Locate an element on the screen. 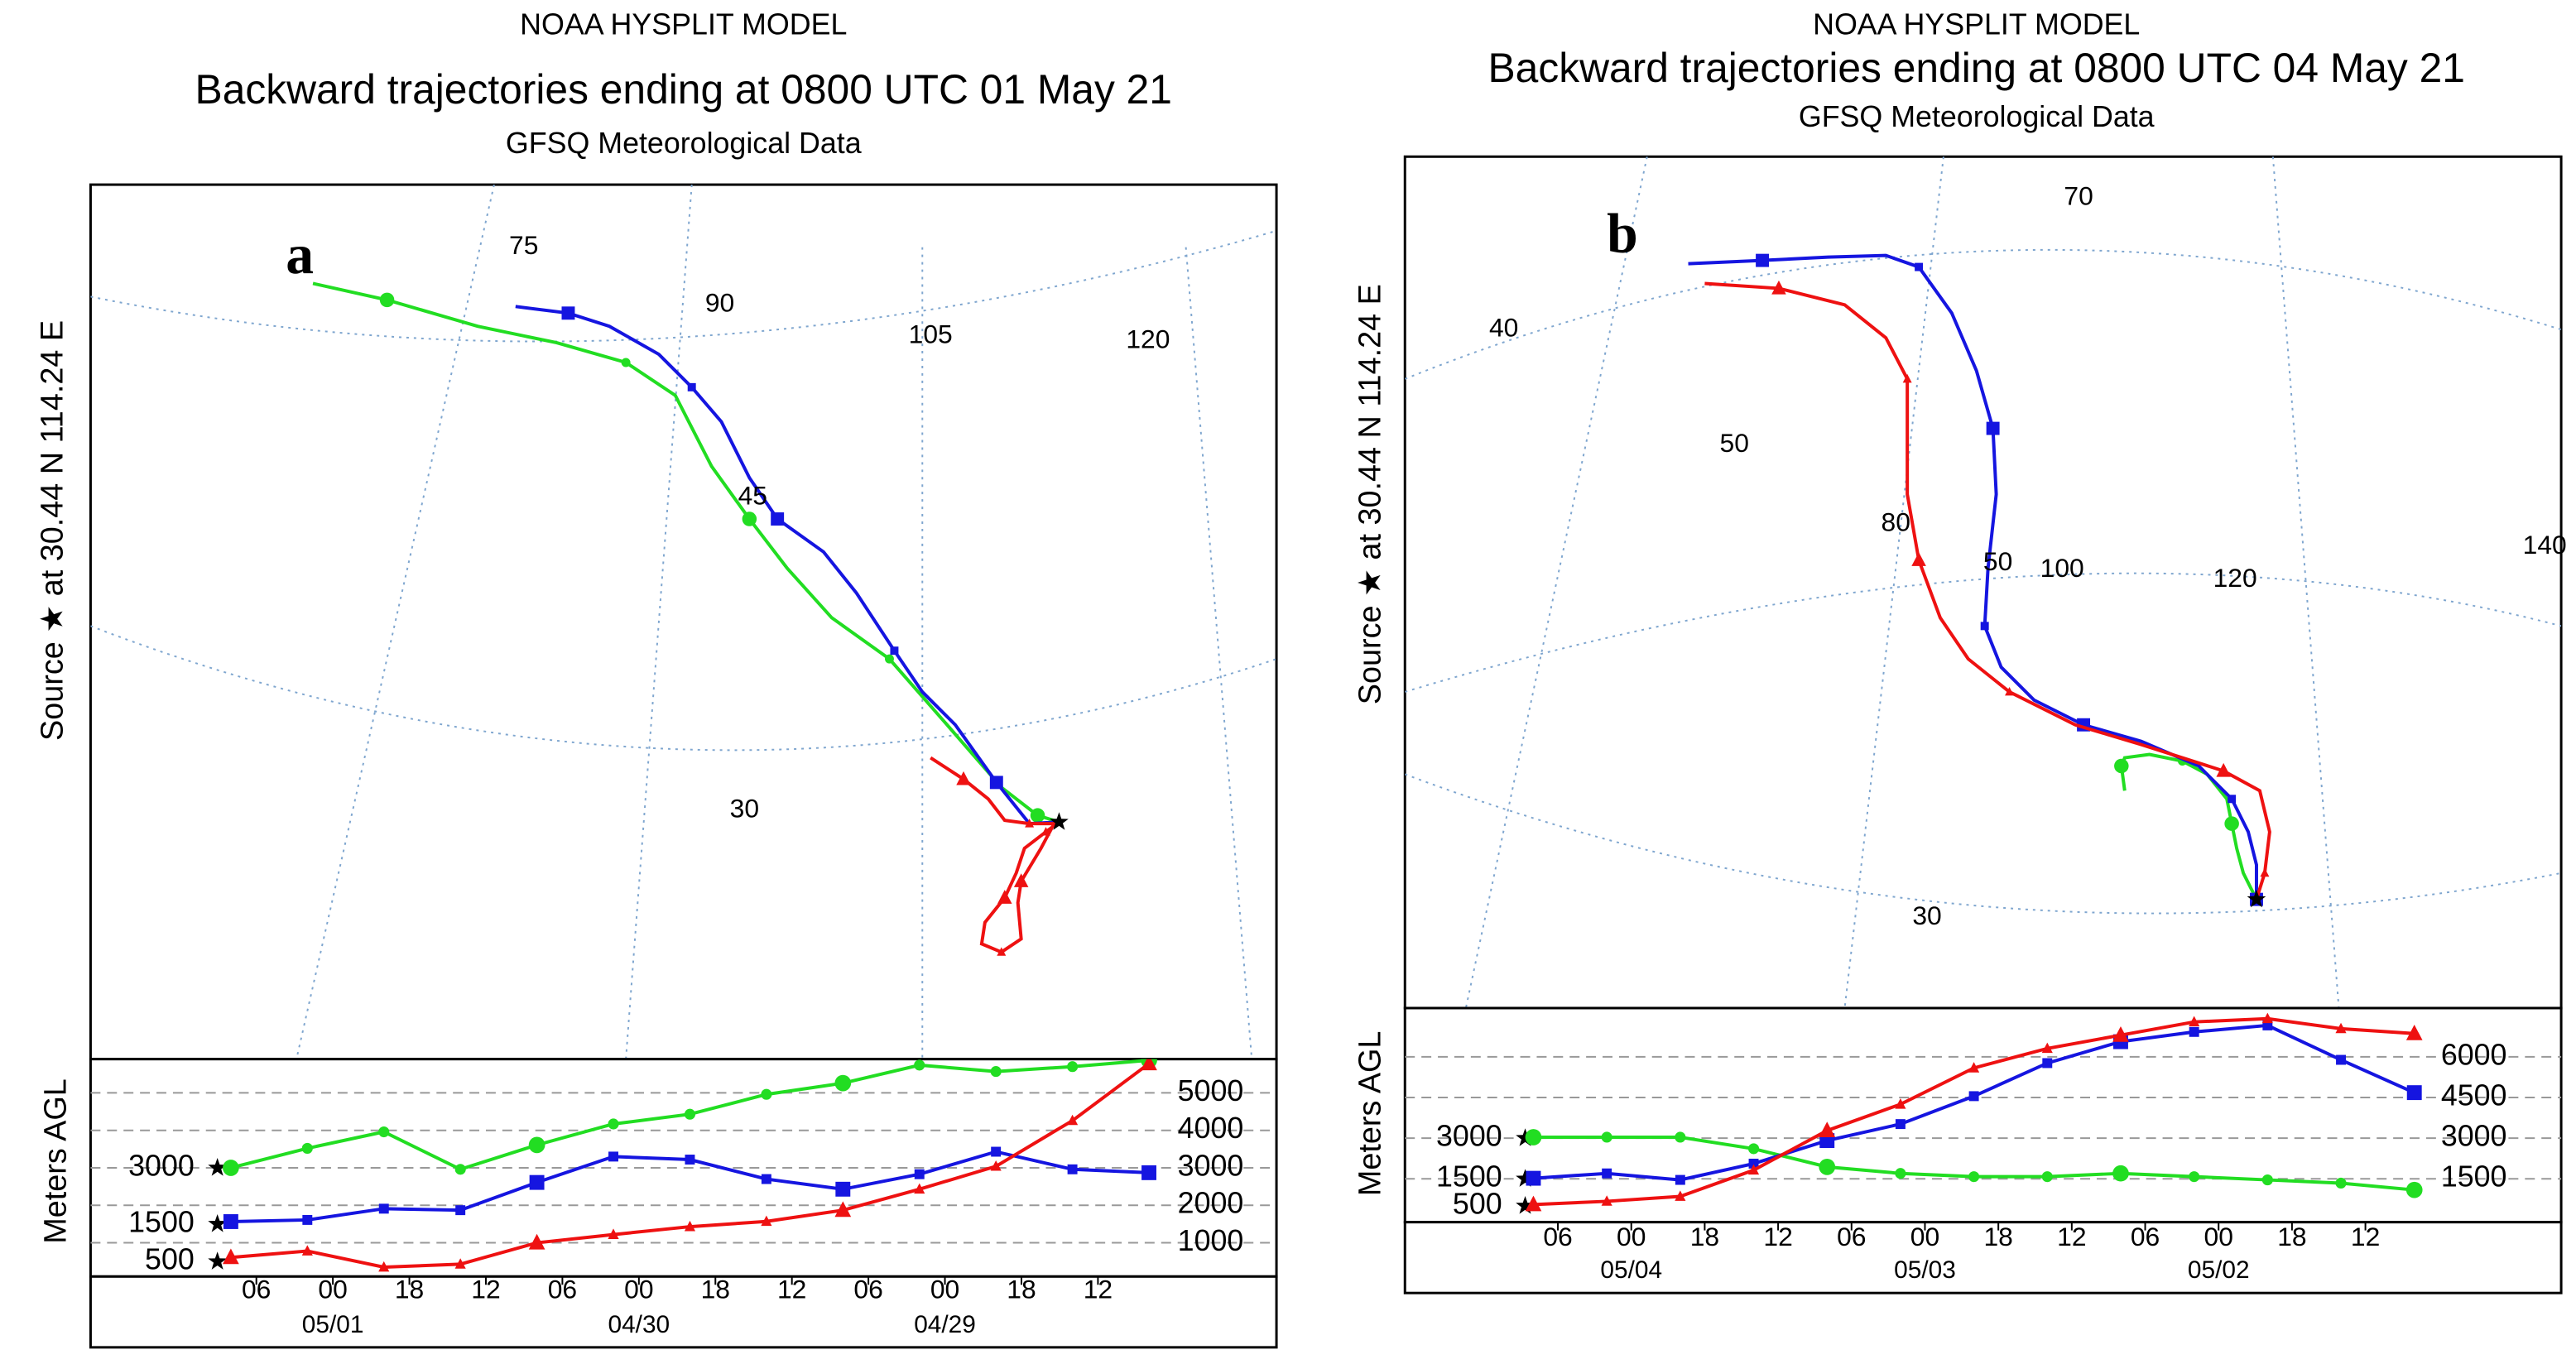 This screenshot has width=2576, height=1364. date-label: 04/30 is located at coordinates (639, 1324).